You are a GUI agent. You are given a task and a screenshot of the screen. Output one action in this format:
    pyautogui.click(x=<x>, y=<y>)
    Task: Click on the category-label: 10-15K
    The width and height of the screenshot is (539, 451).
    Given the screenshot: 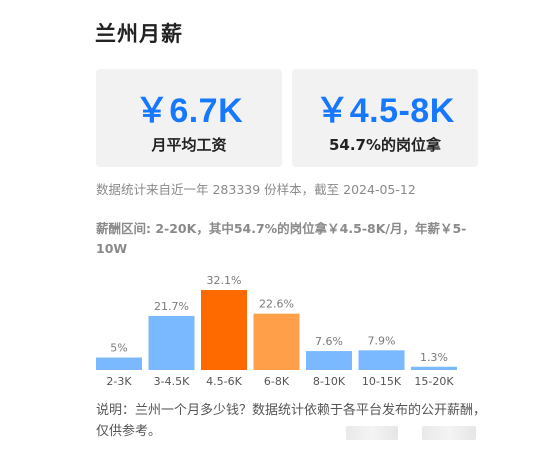 What is the action you would take?
    pyautogui.click(x=382, y=381)
    